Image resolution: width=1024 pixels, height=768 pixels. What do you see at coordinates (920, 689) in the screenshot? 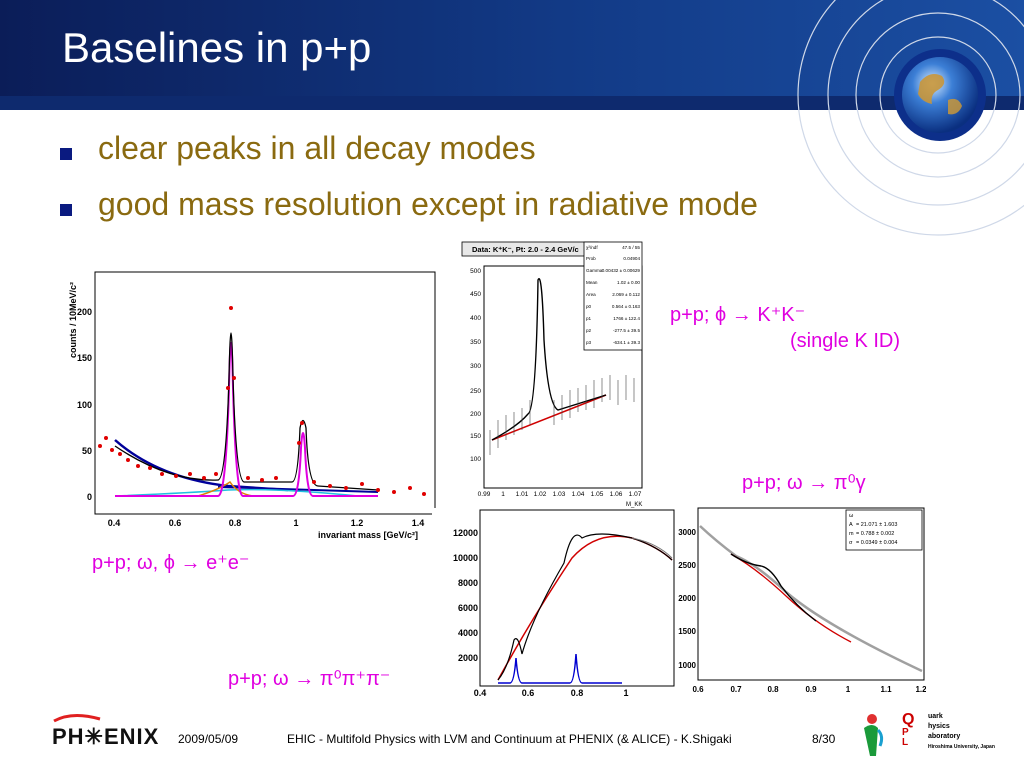
I see `gamma-xtick: 1.2` at bounding box center [920, 689].